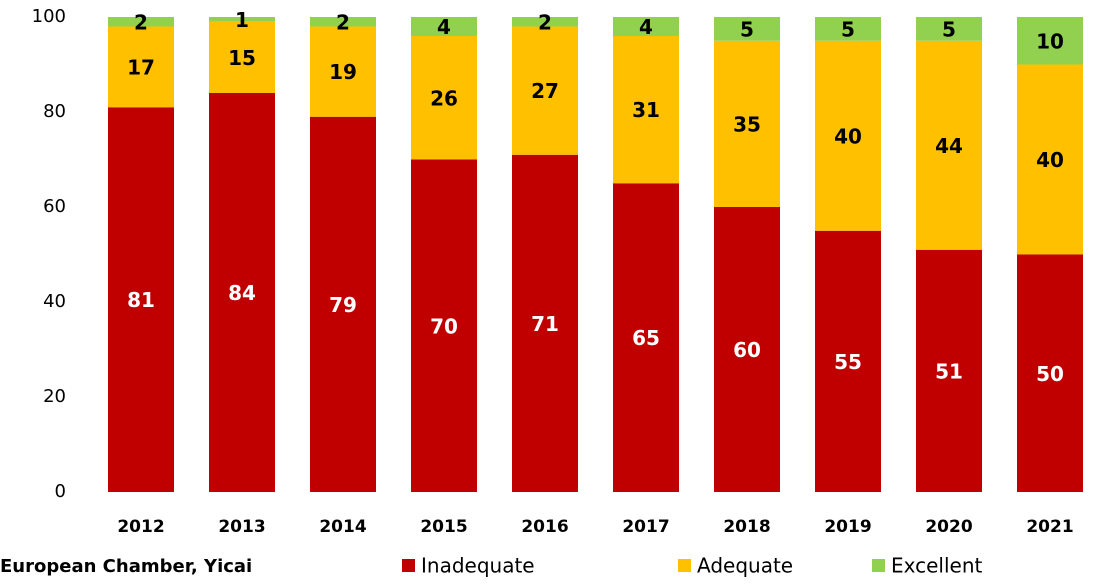 This screenshot has height=586, width=1097. I want to click on data-label: 50, so click(1050, 374).